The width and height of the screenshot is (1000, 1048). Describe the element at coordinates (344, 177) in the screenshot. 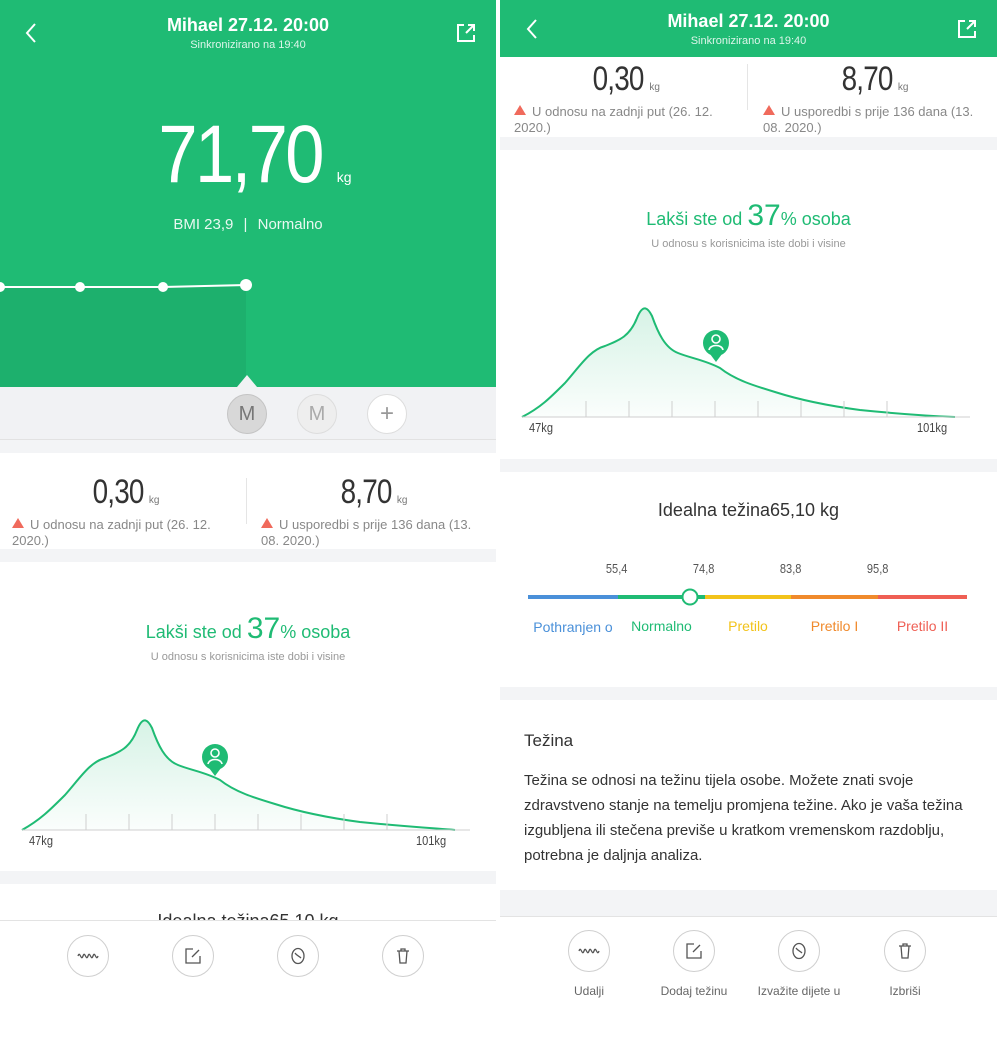

I see `weight-unit: kg` at that location.